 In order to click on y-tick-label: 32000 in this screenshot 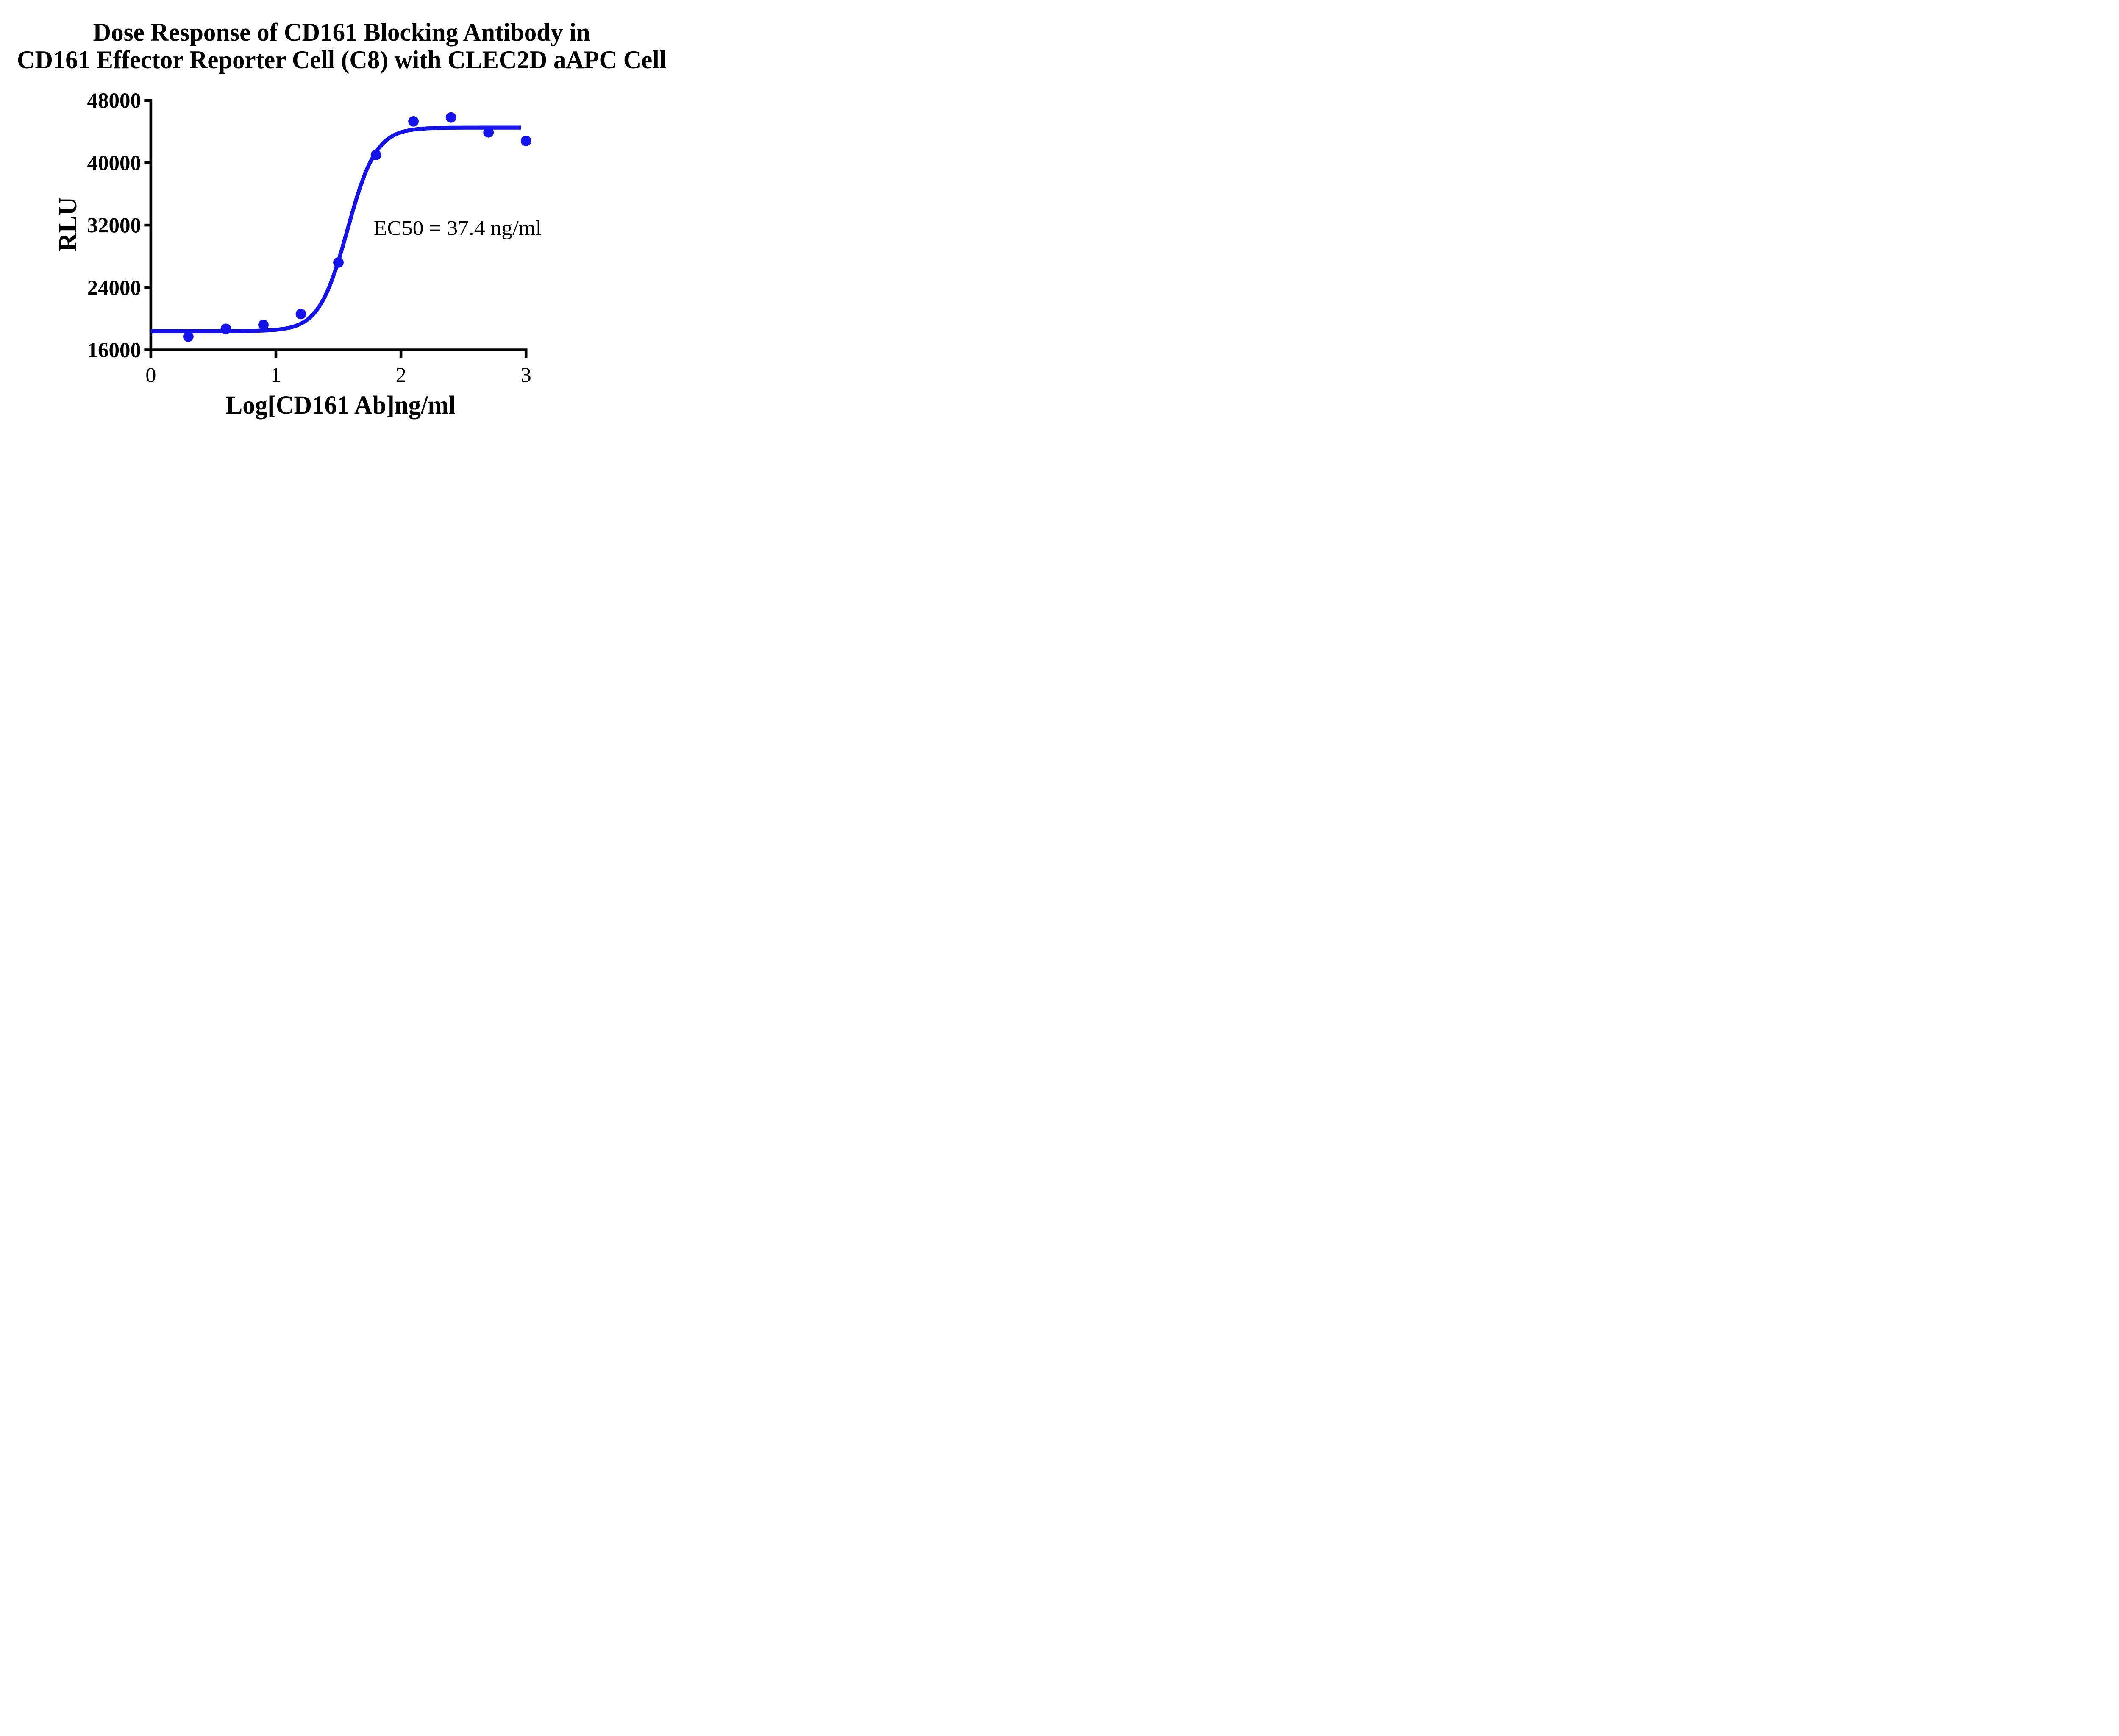, I will do `click(115, 226)`.